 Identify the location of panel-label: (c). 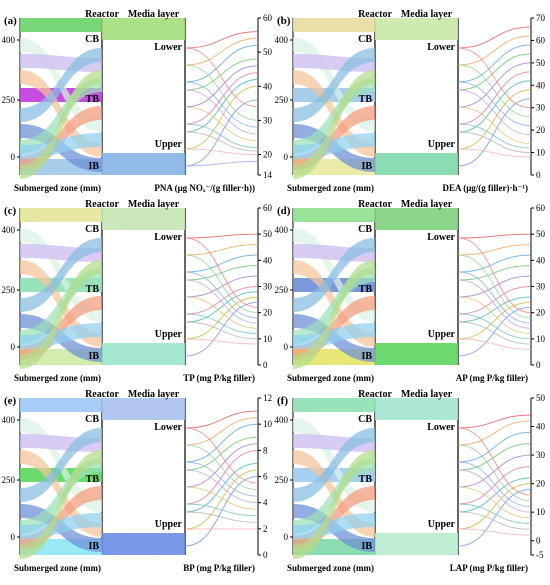
(10, 211).